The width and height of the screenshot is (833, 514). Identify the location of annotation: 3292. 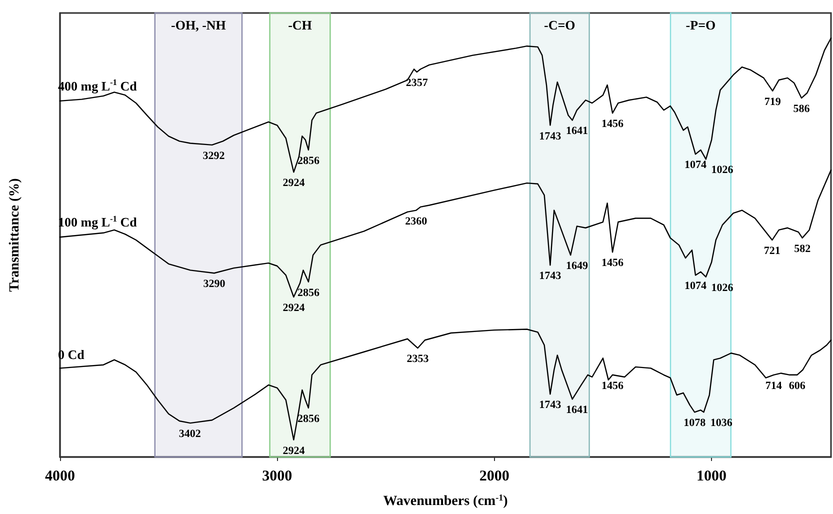
(214, 156).